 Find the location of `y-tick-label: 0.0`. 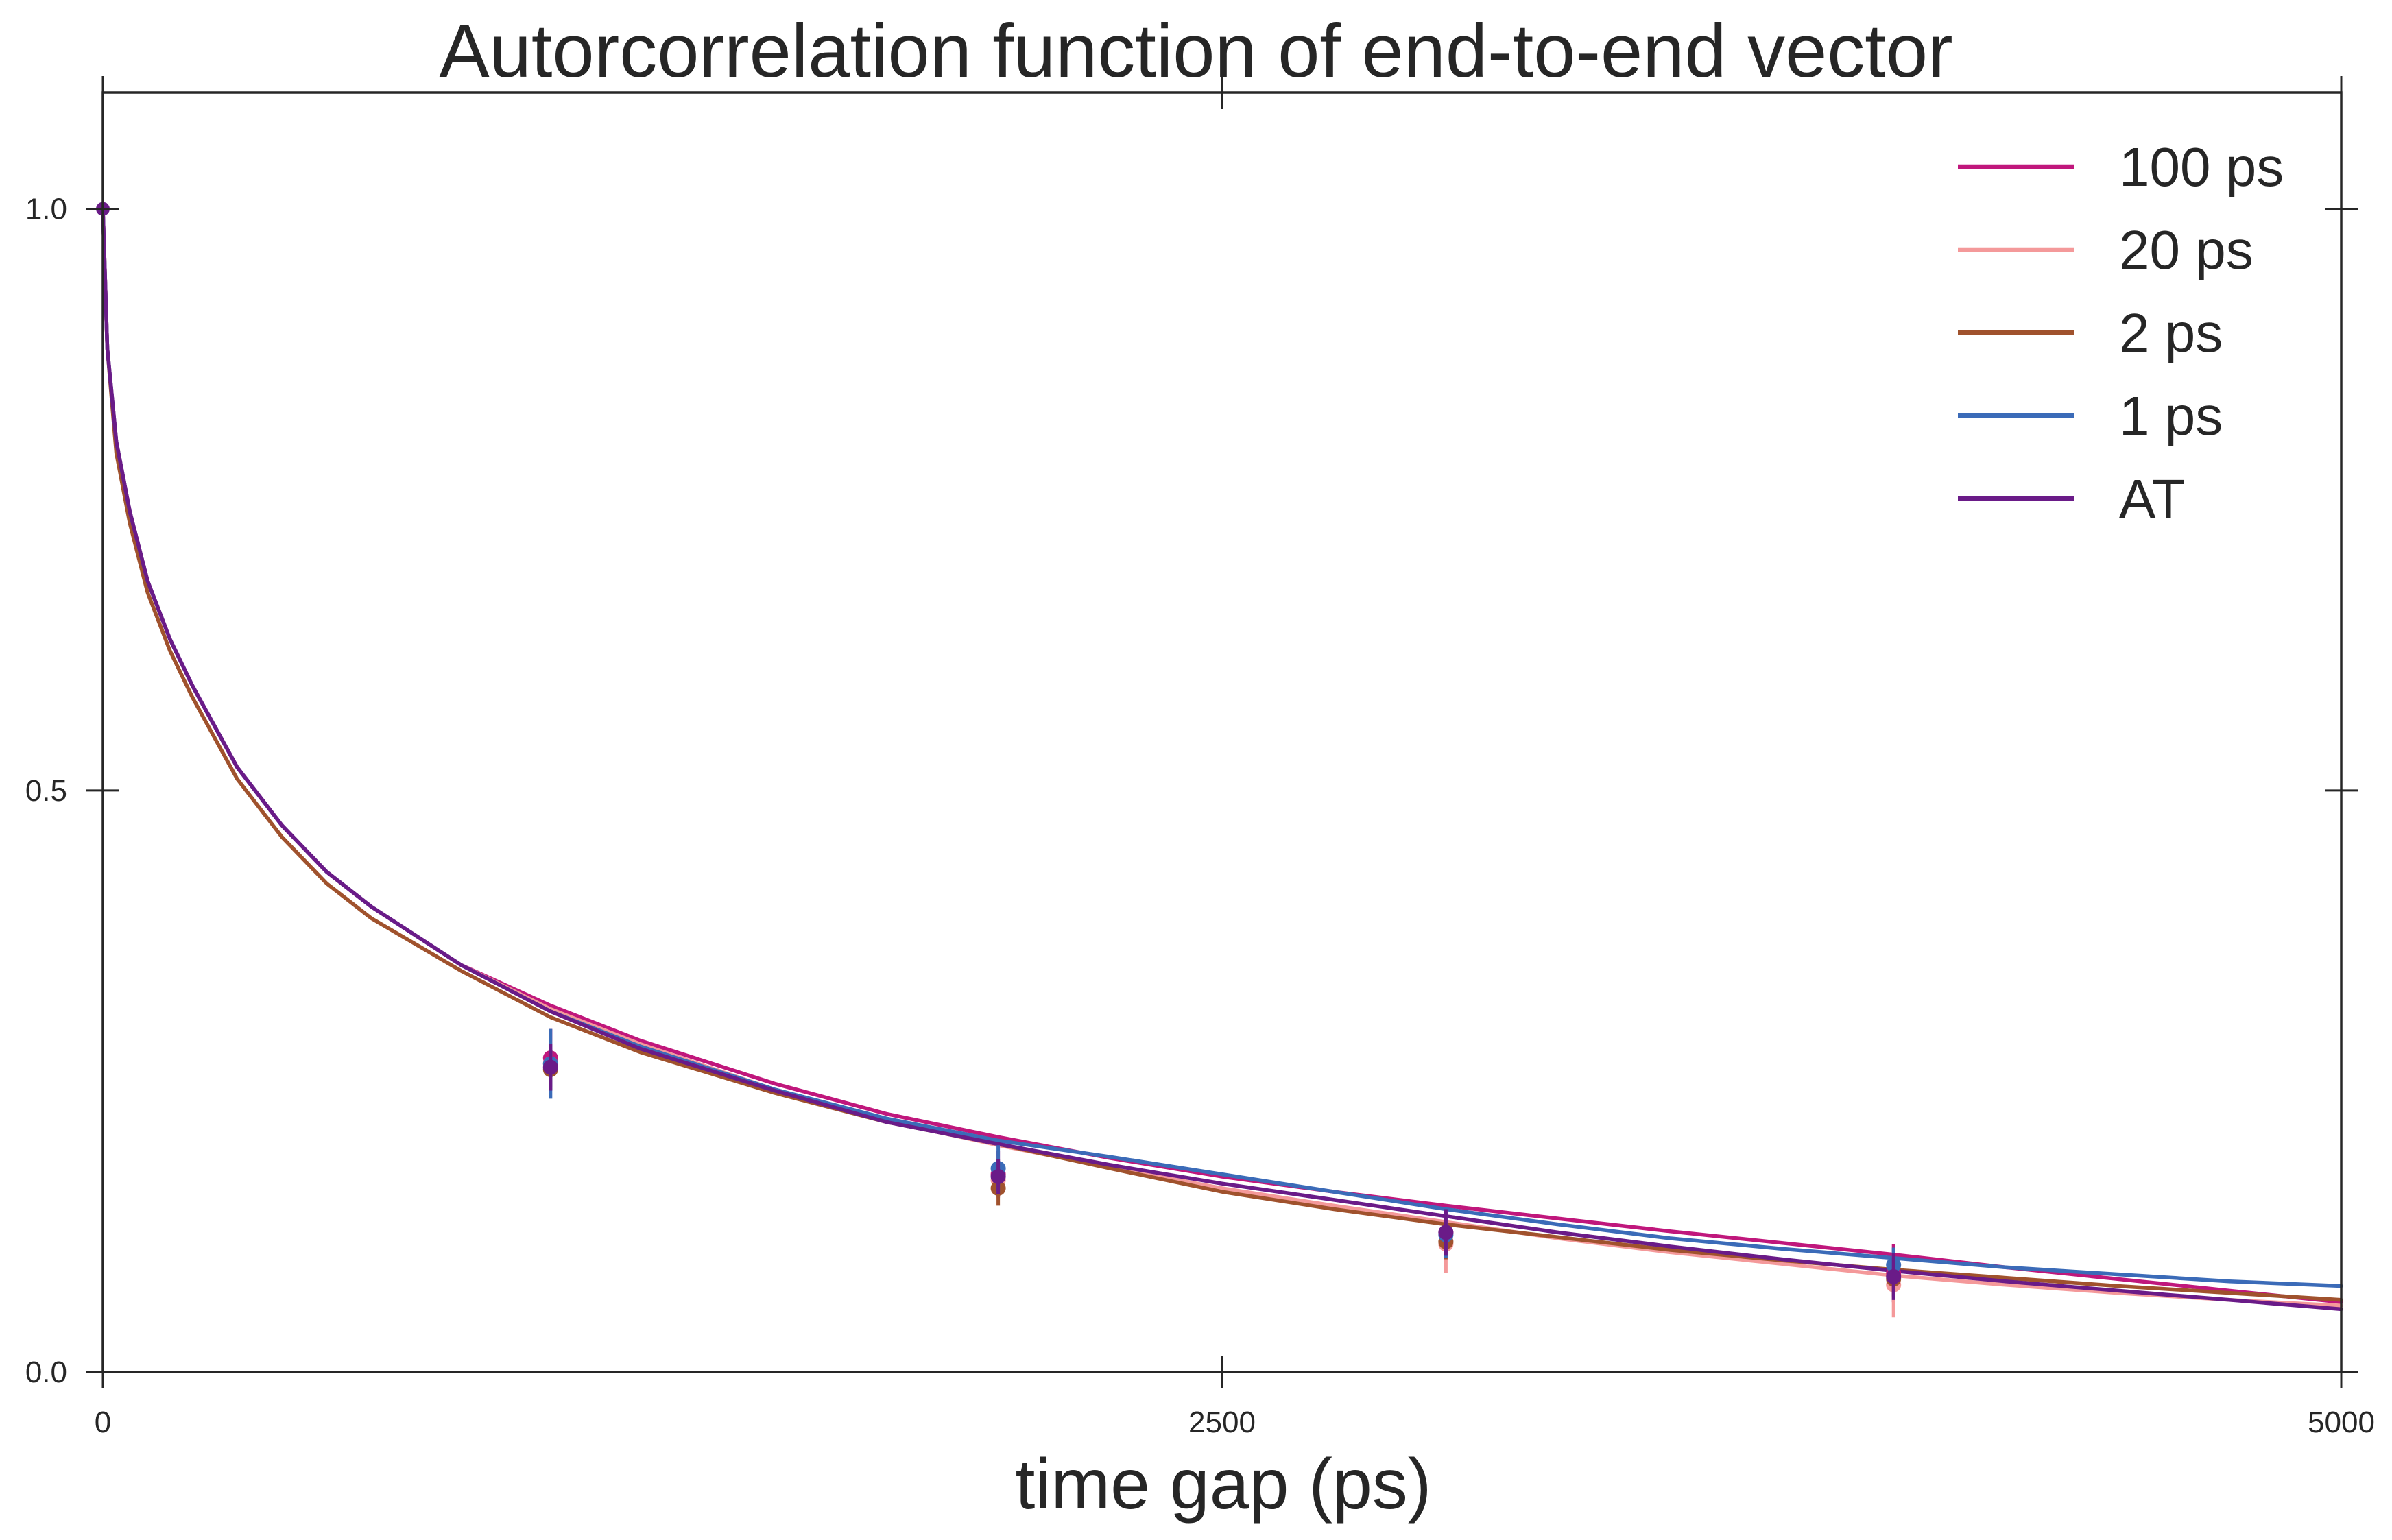

y-tick-label: 0.0 is located at coordinates (46, 1372).